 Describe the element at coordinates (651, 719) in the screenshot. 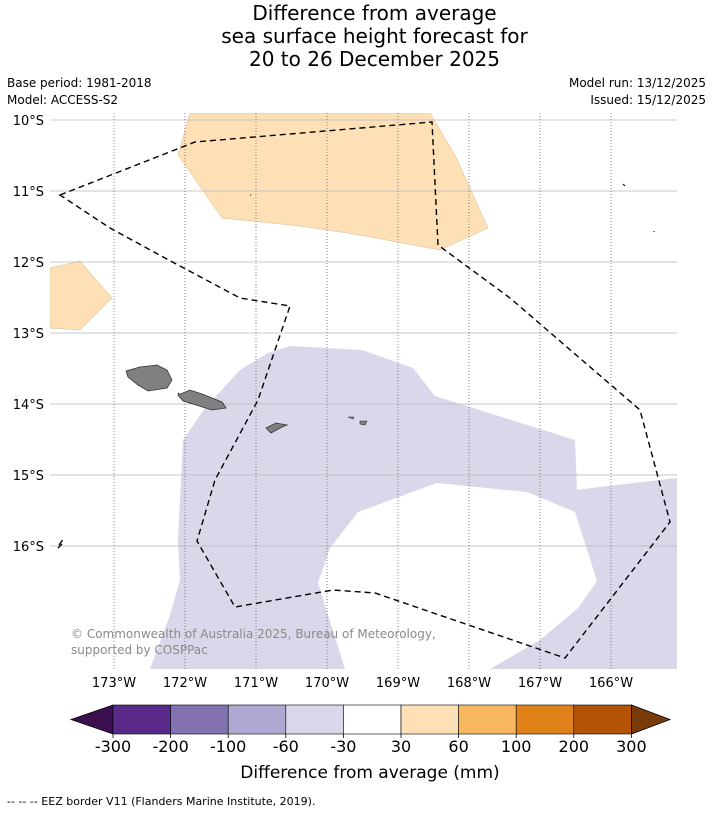

I see `colorbar-extension-high` at that location.